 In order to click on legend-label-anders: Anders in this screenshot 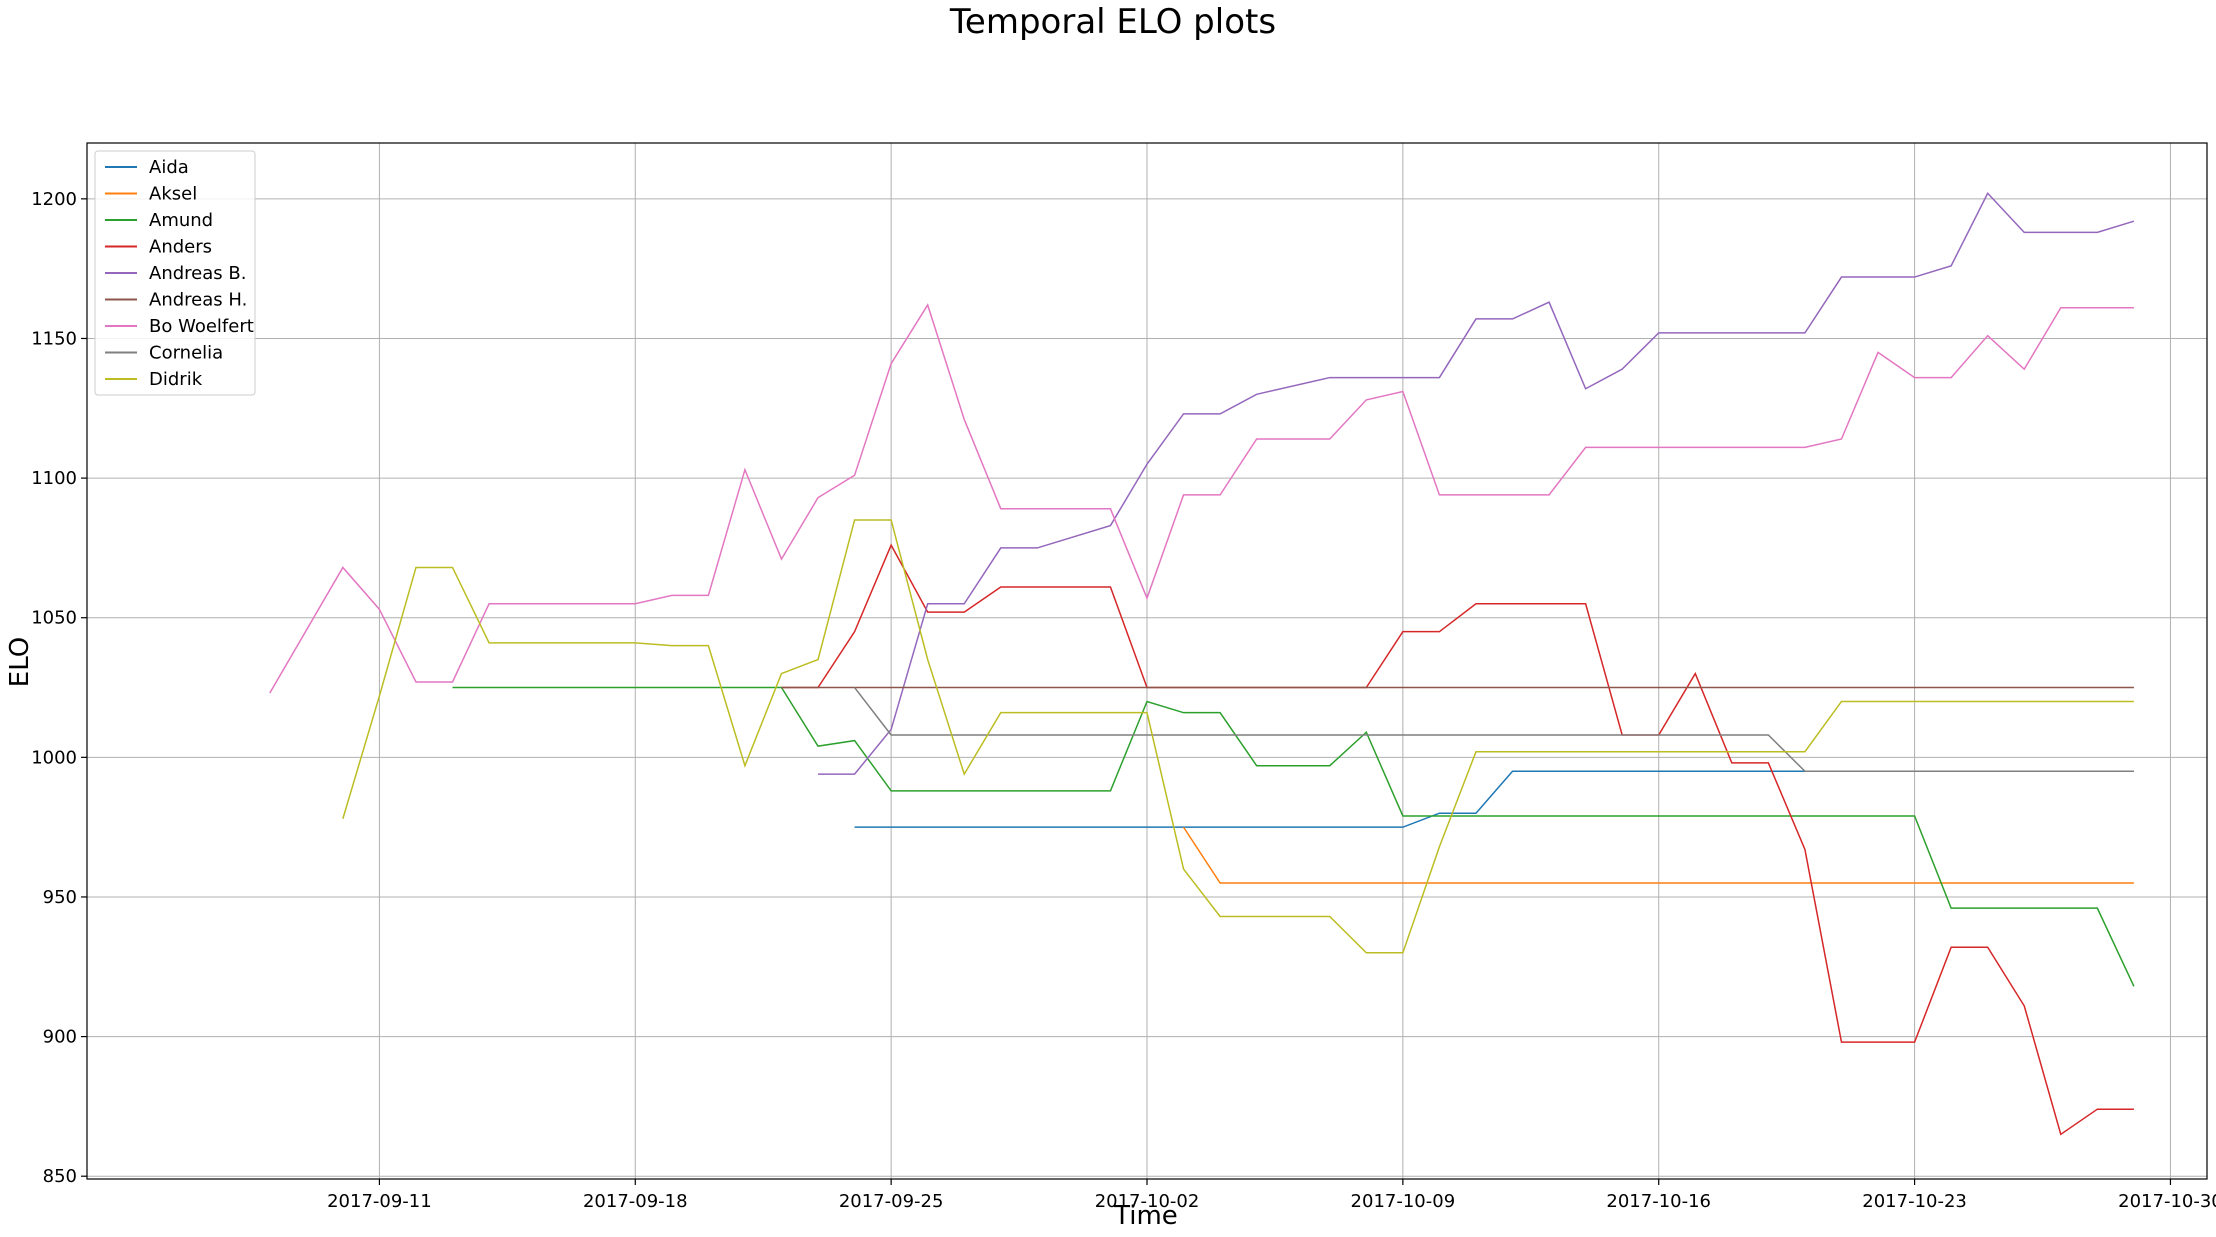, I will do `click(180, 247)`.